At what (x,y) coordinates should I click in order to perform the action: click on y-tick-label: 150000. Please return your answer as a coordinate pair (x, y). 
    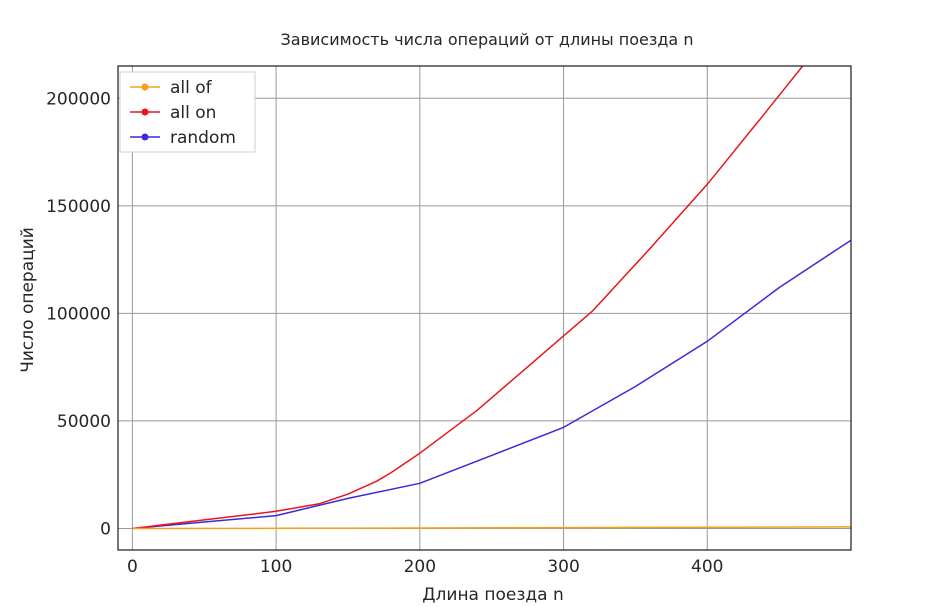
    Looking at the image, I should click on (78, 207).